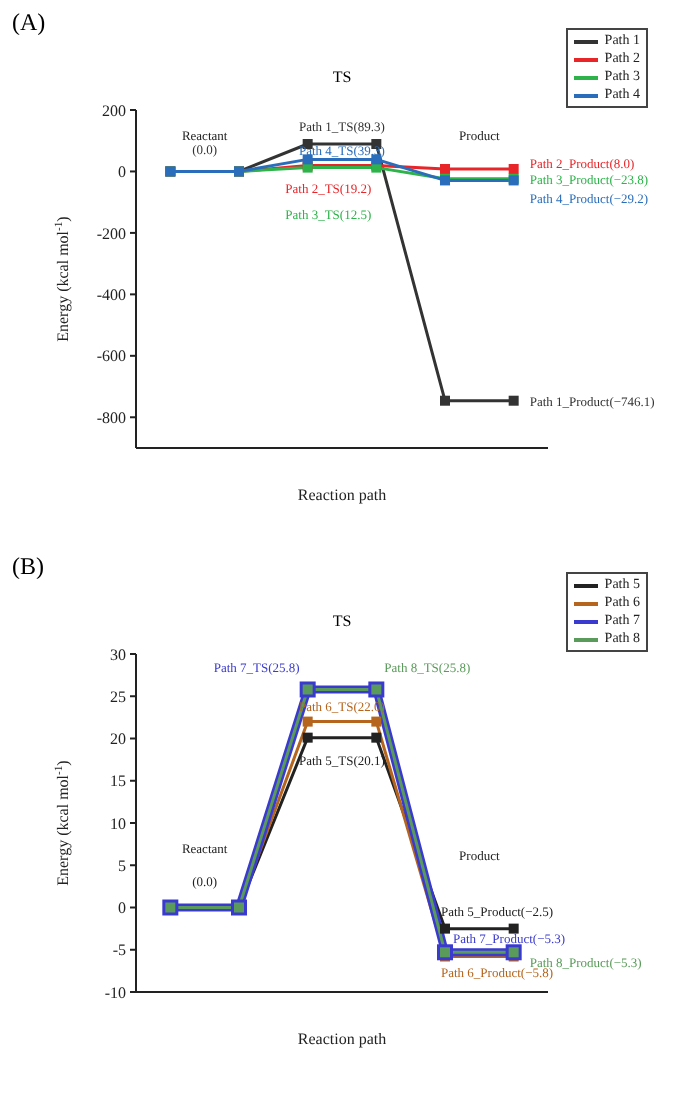  I want to click on y-tick-label: 10, so click(118, 823).